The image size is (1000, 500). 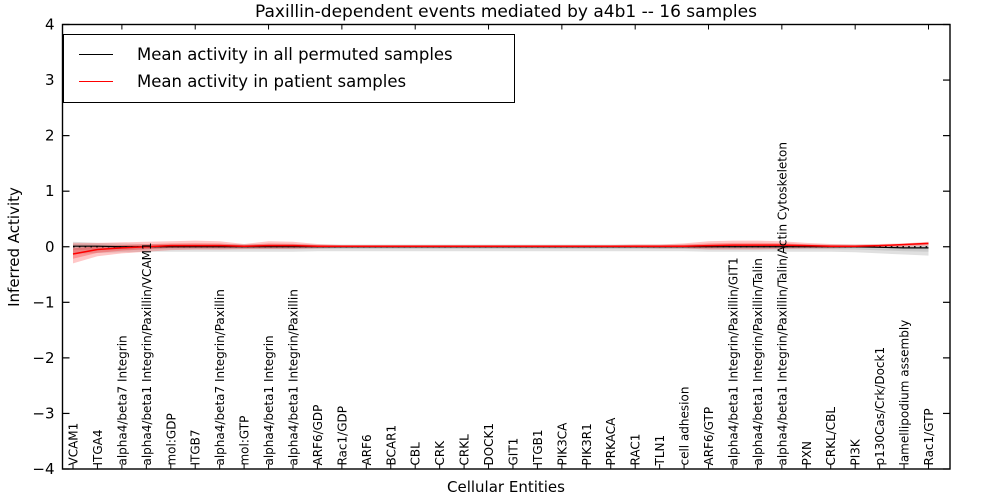 I want to click on y-tick-label: −1, so click(x=43, y=302).